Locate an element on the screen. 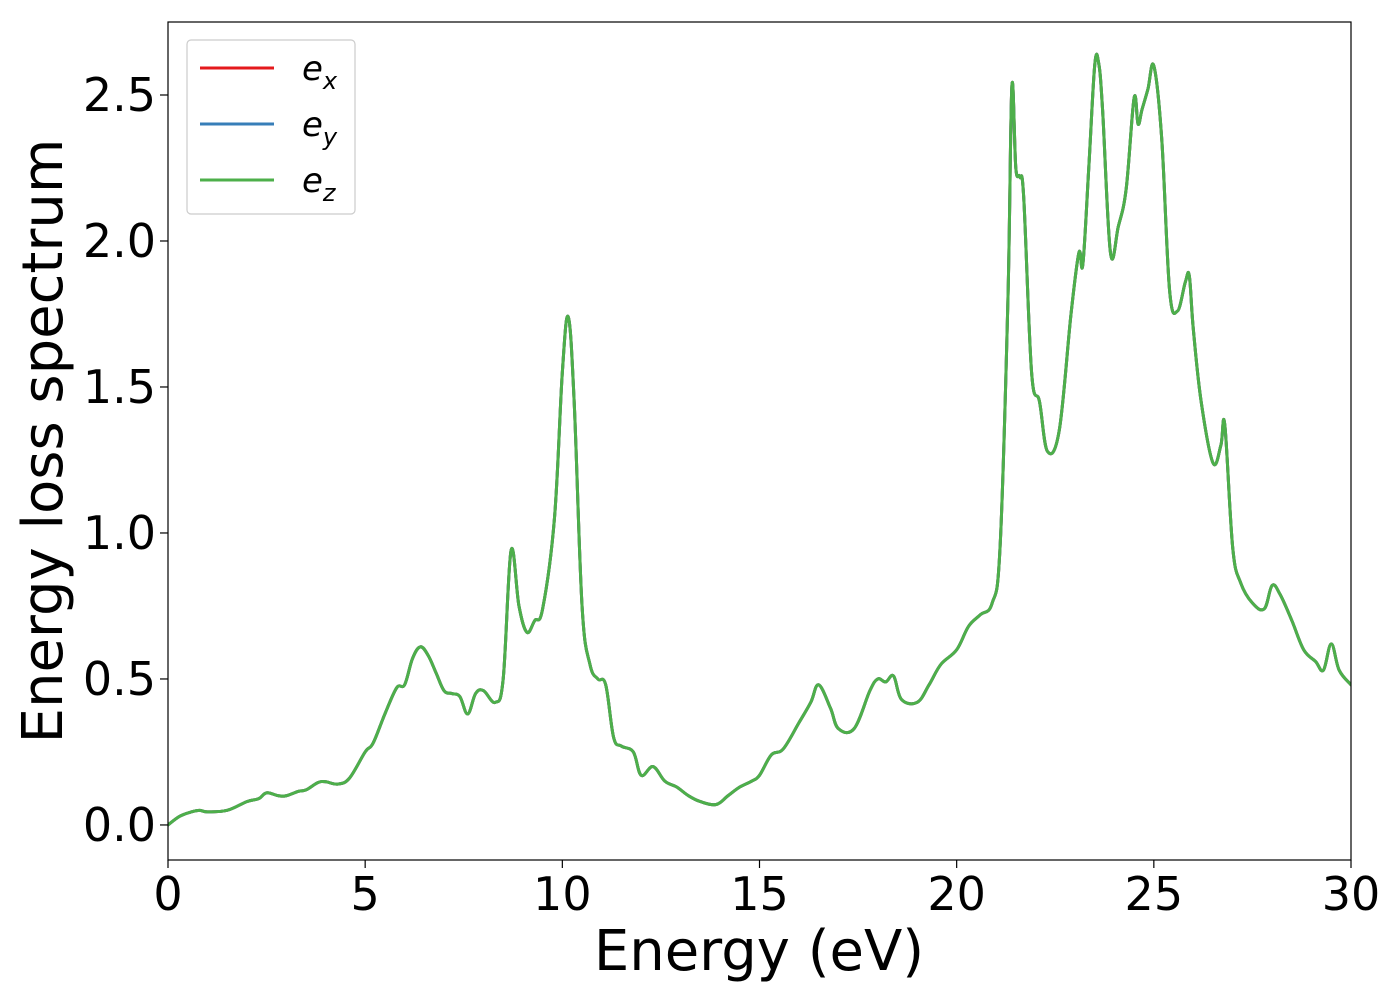  x-tick-label: 5 is located at coordinates (365, 894).